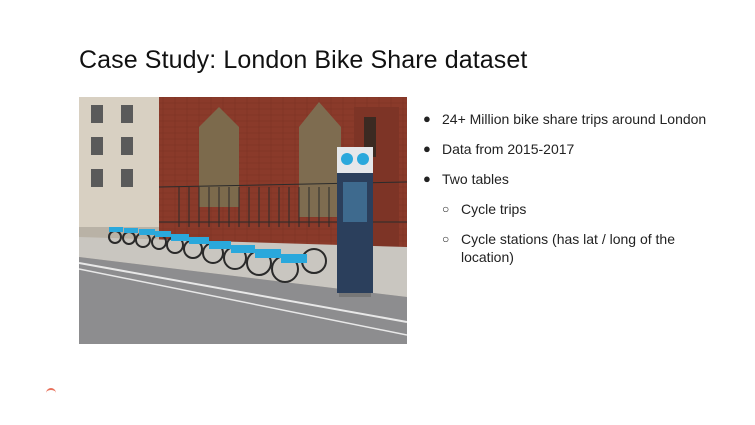 The width and height of the screenshot is (755, 425). I want to click on bullet-item: ● Data from 2015-2017, so click(570, 149).